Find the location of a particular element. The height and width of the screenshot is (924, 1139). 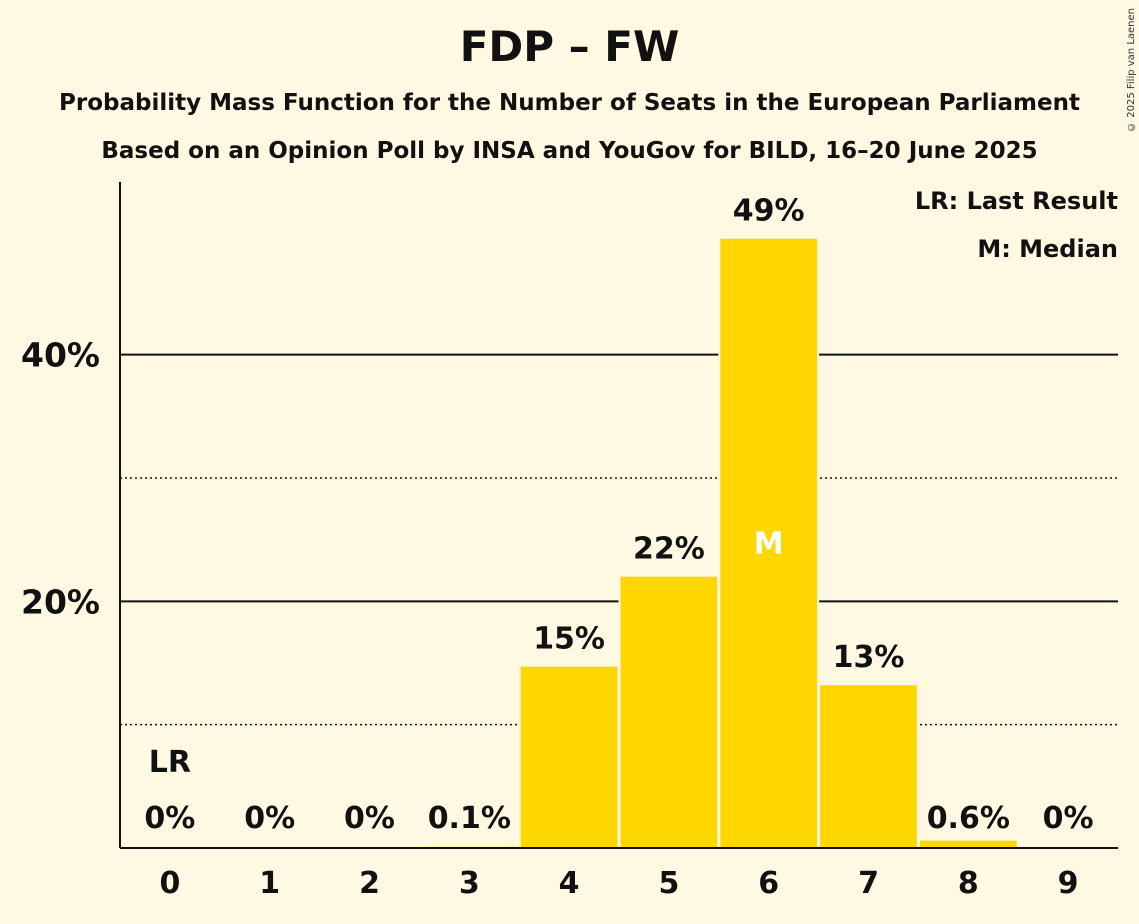

value-label-4: 15% is located at coordinates (569, 639).